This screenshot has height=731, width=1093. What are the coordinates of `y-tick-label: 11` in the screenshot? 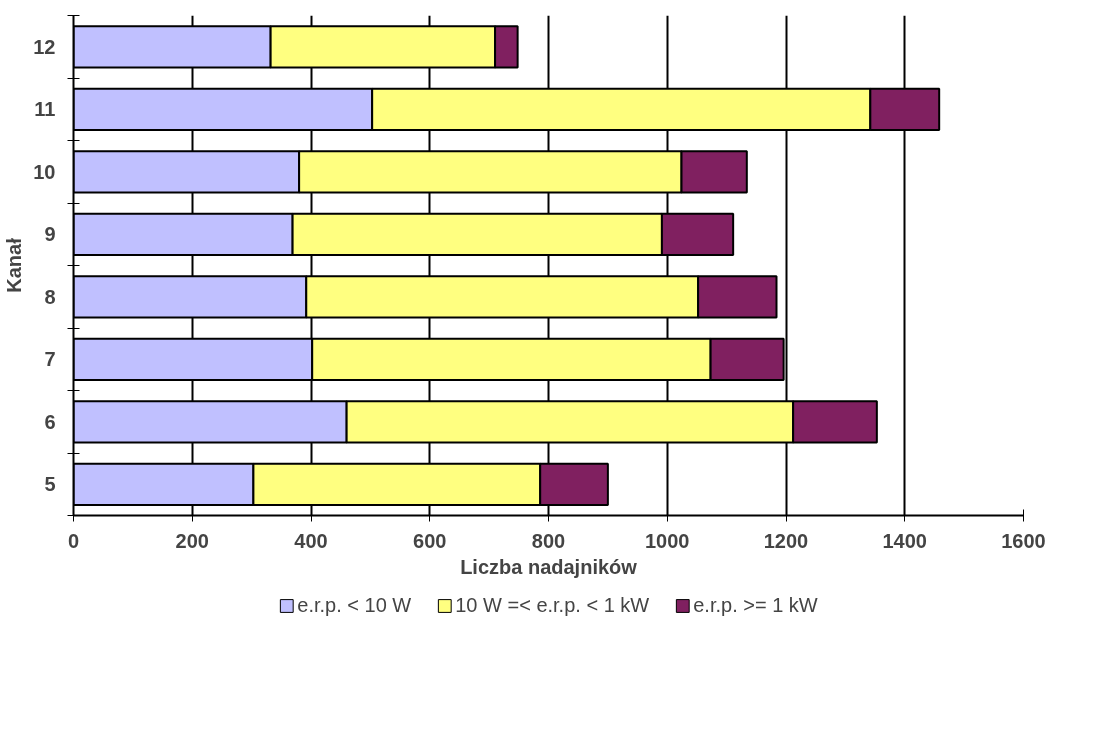 It's located at (45, 109).